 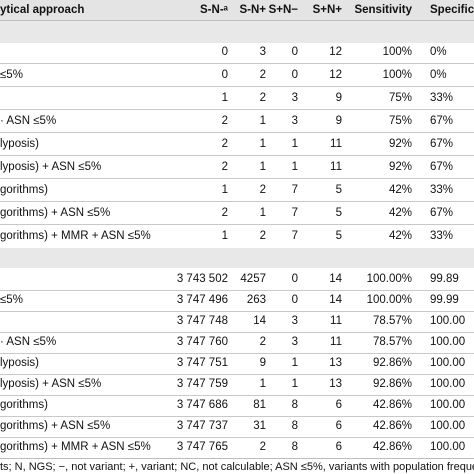 I want to click on table-row: gorithms) 3 747 686 81 8 6 42.86% 100.00, so click(x=237, y=405).